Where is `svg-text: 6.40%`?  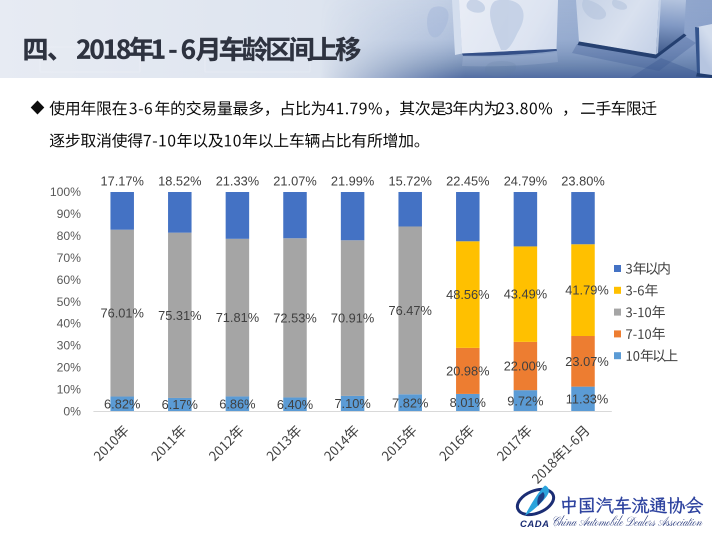
svg-text: 6.40% is located at coordinates (295, 404).